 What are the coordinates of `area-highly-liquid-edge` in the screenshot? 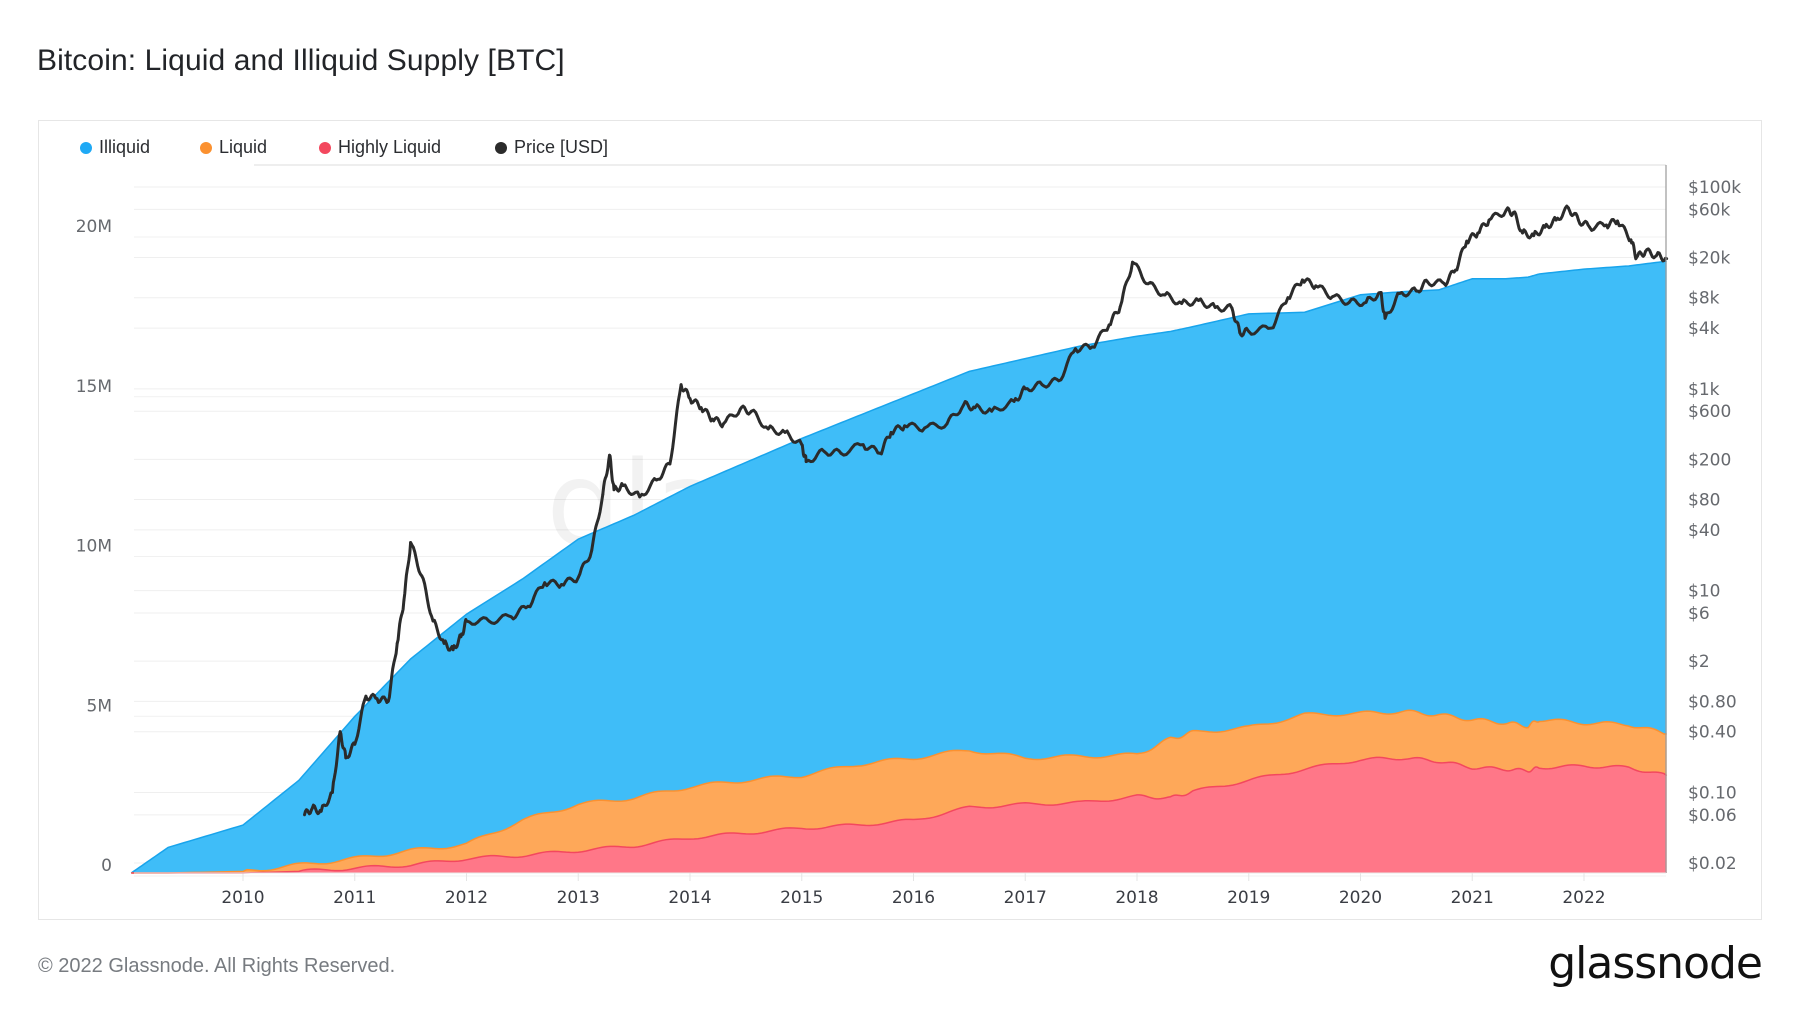 It's located at (899, 815).